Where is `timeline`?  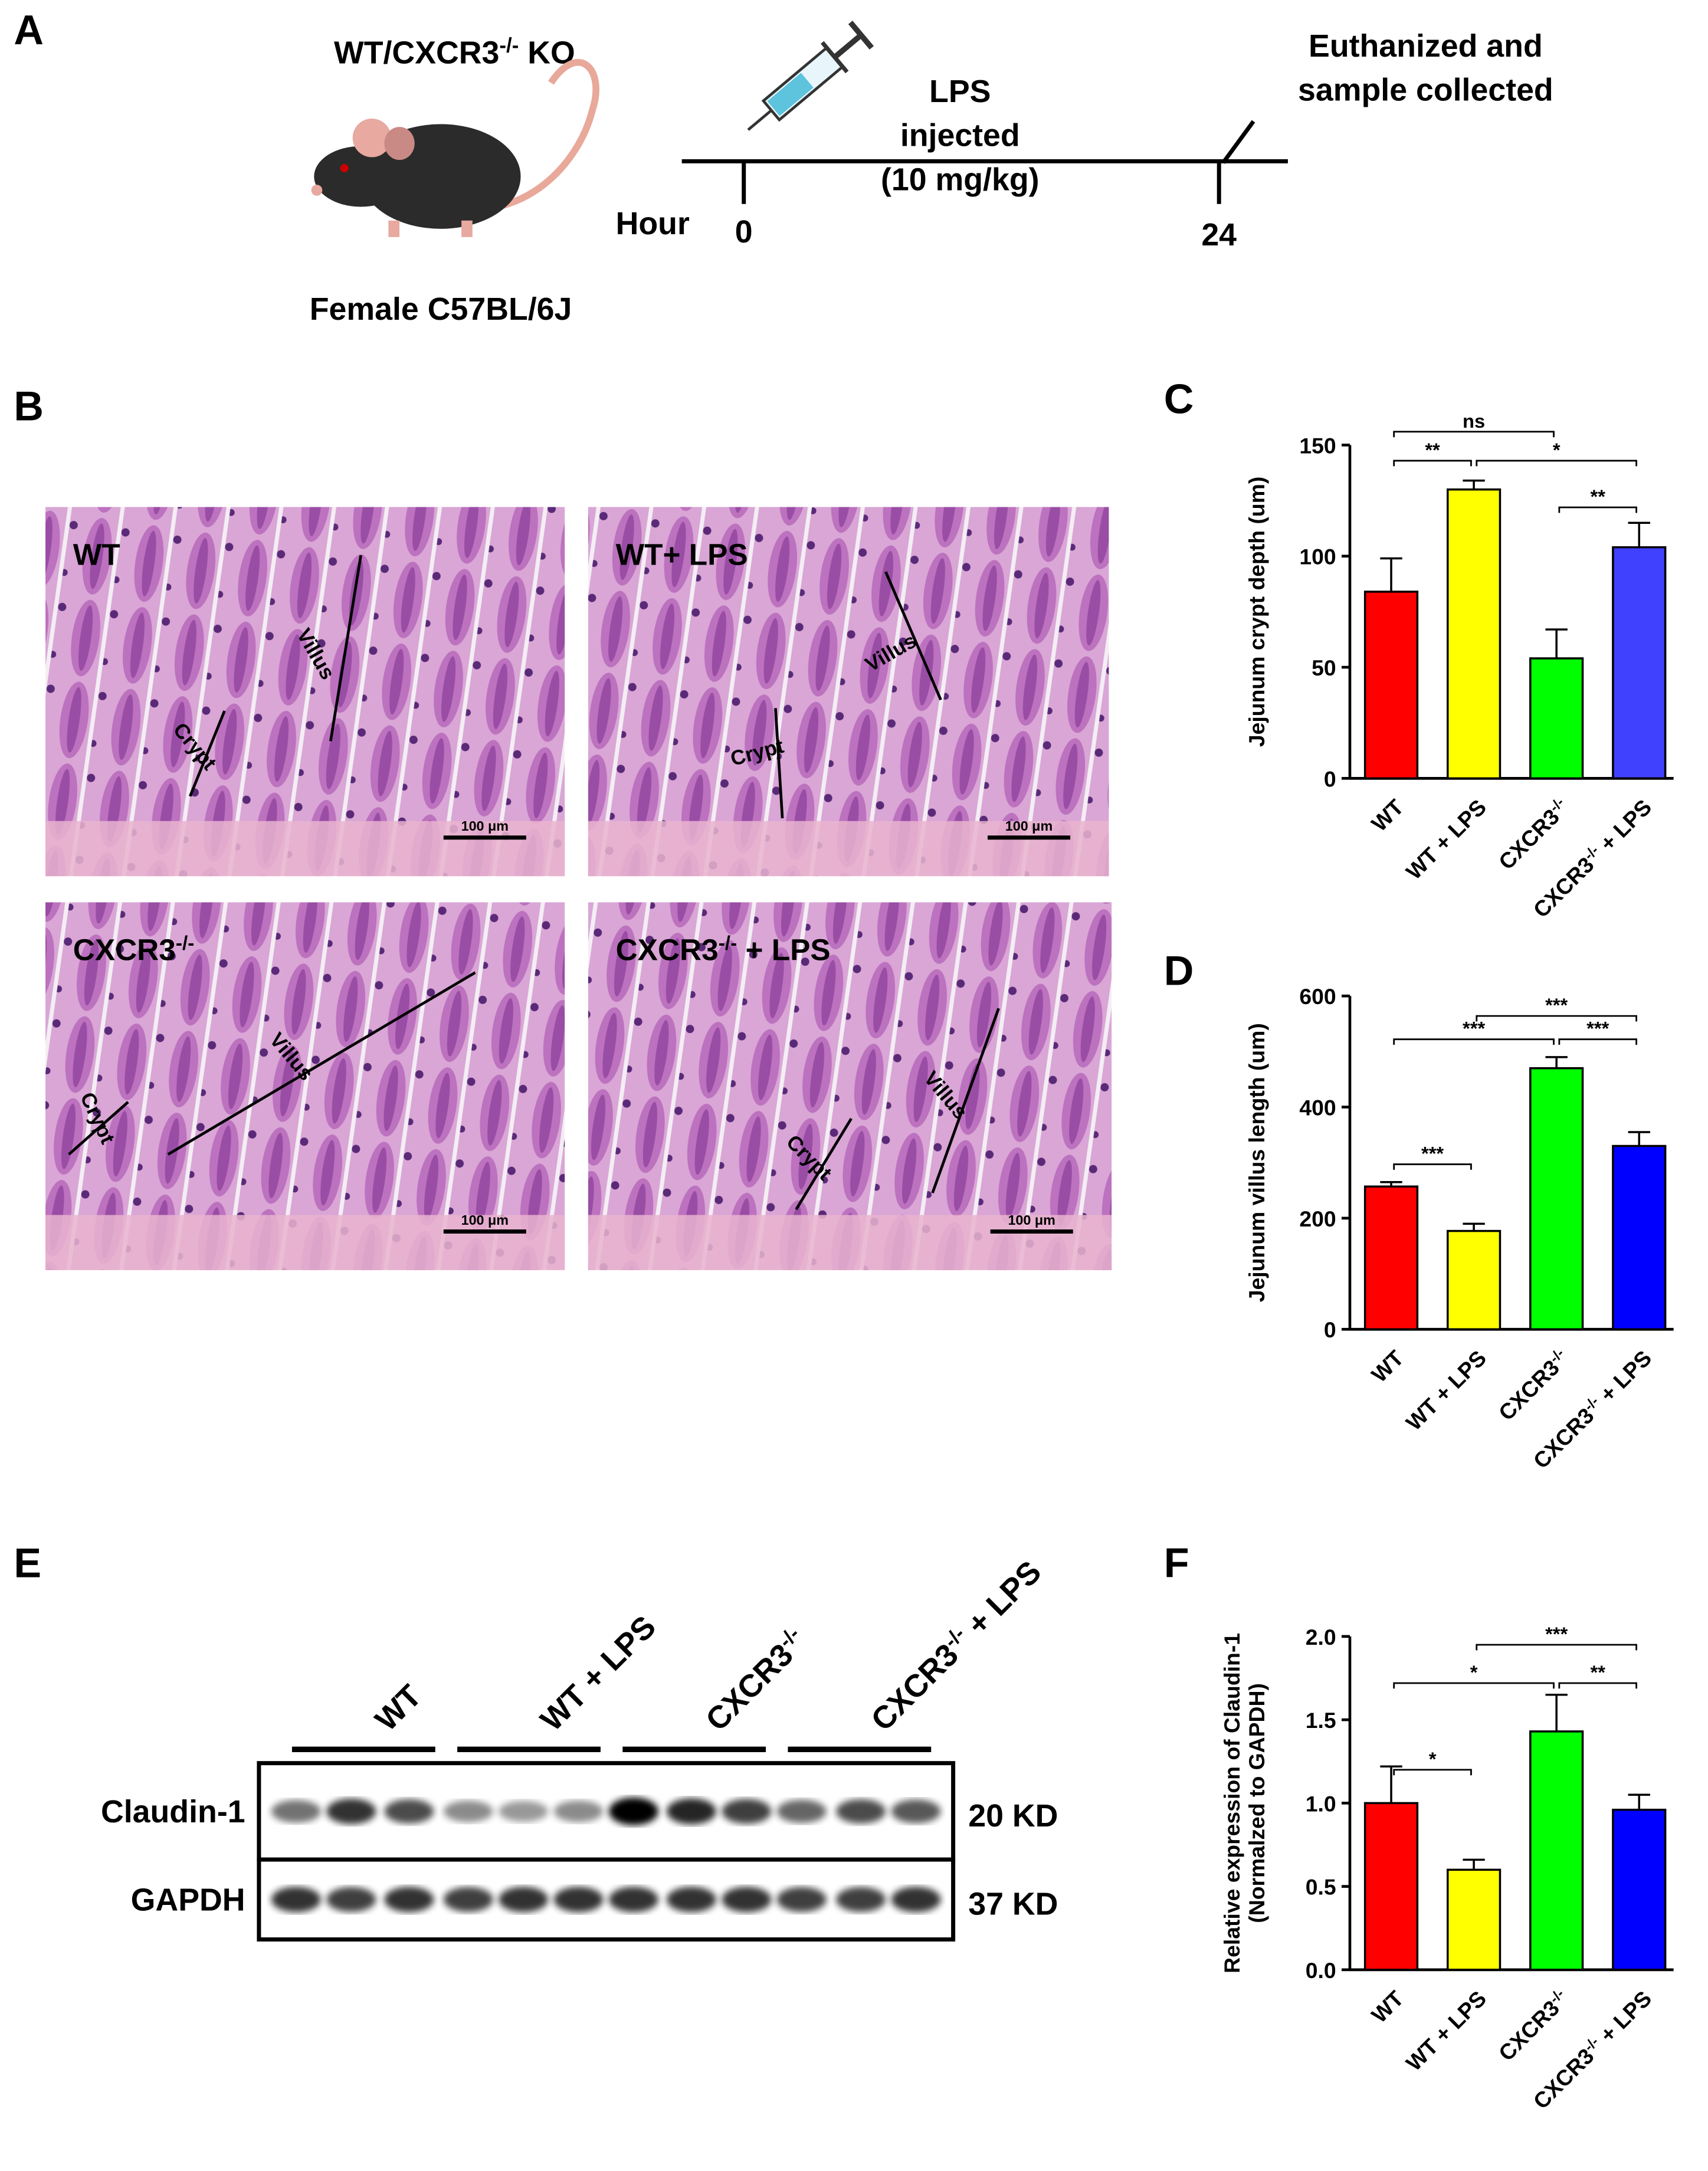 timeline is located at coordinates (984, 162).